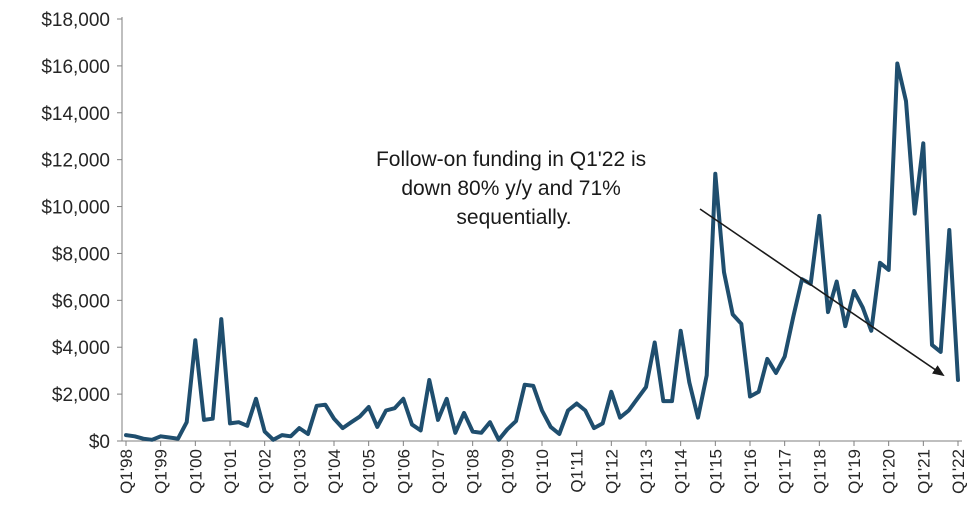 This screenshot has width=971, height=522. What do you see at coordinates (542, 471) in the screenshot?
I see `x-tick-label: Q1'10` at bounding box center [542, 471].